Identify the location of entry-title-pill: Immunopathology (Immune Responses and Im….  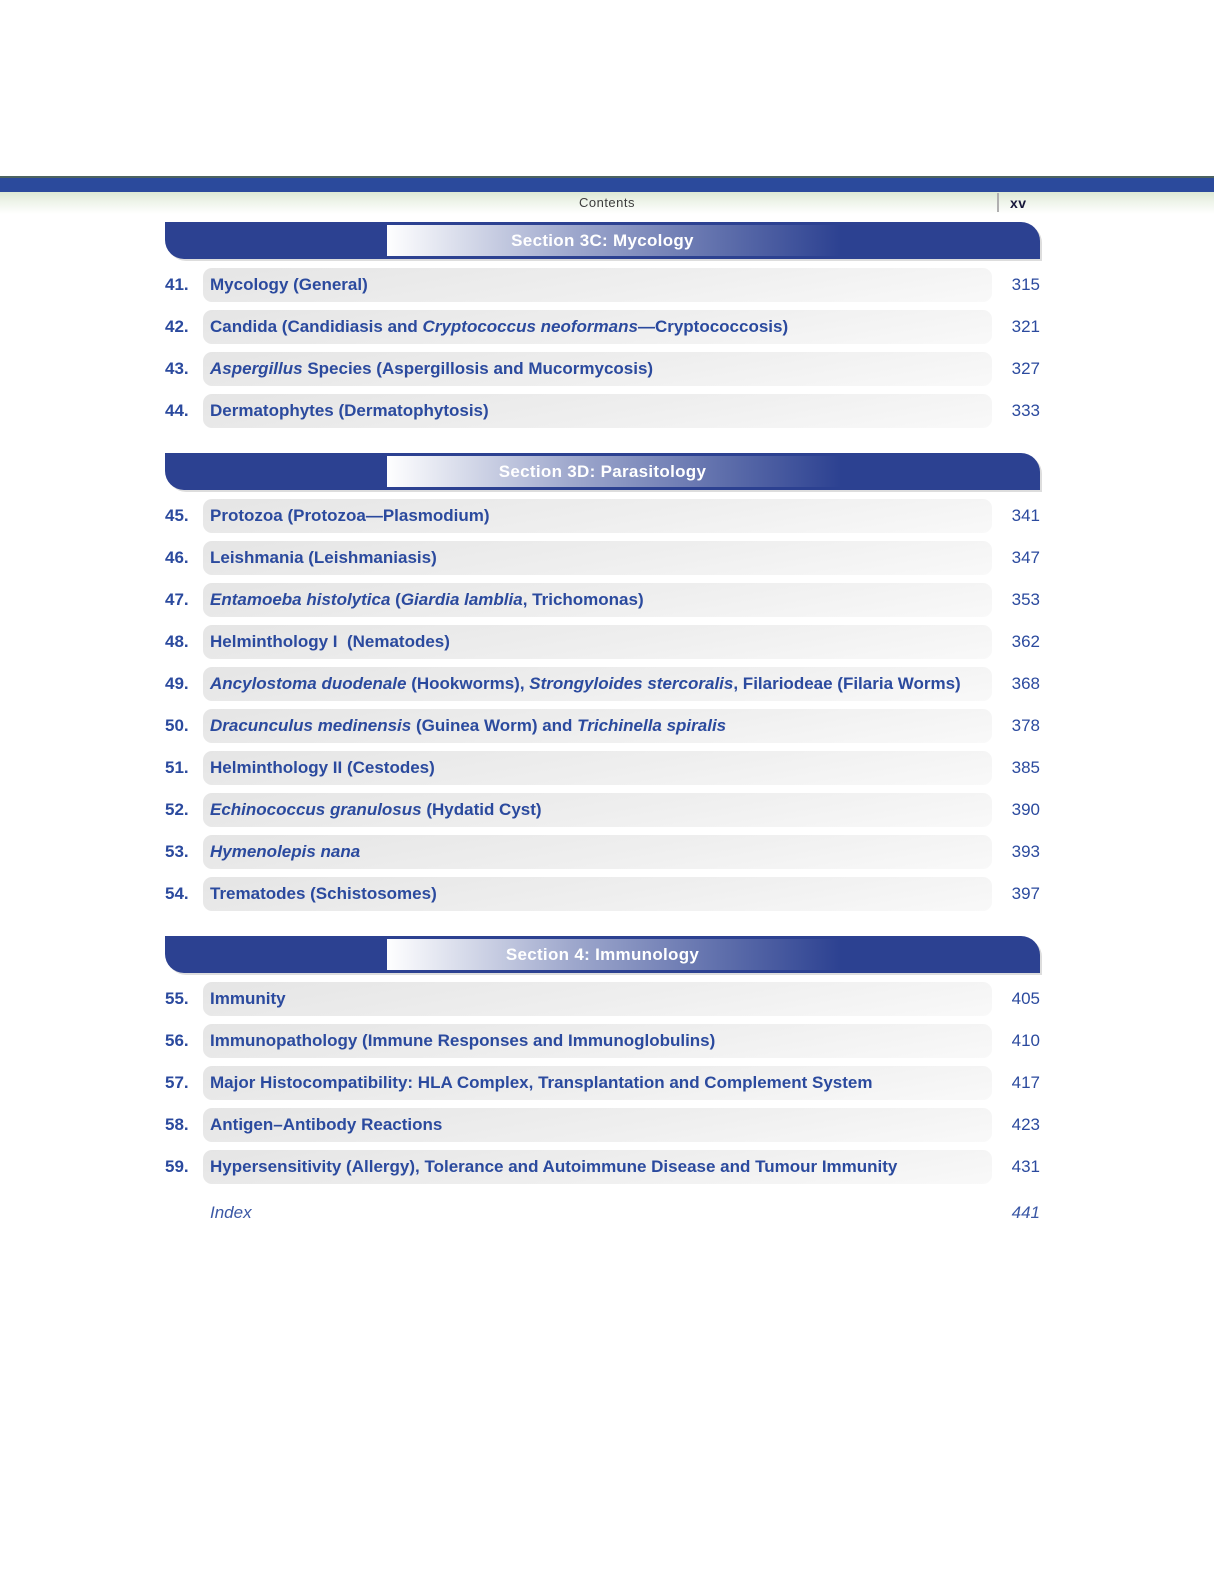
(597, 1041).